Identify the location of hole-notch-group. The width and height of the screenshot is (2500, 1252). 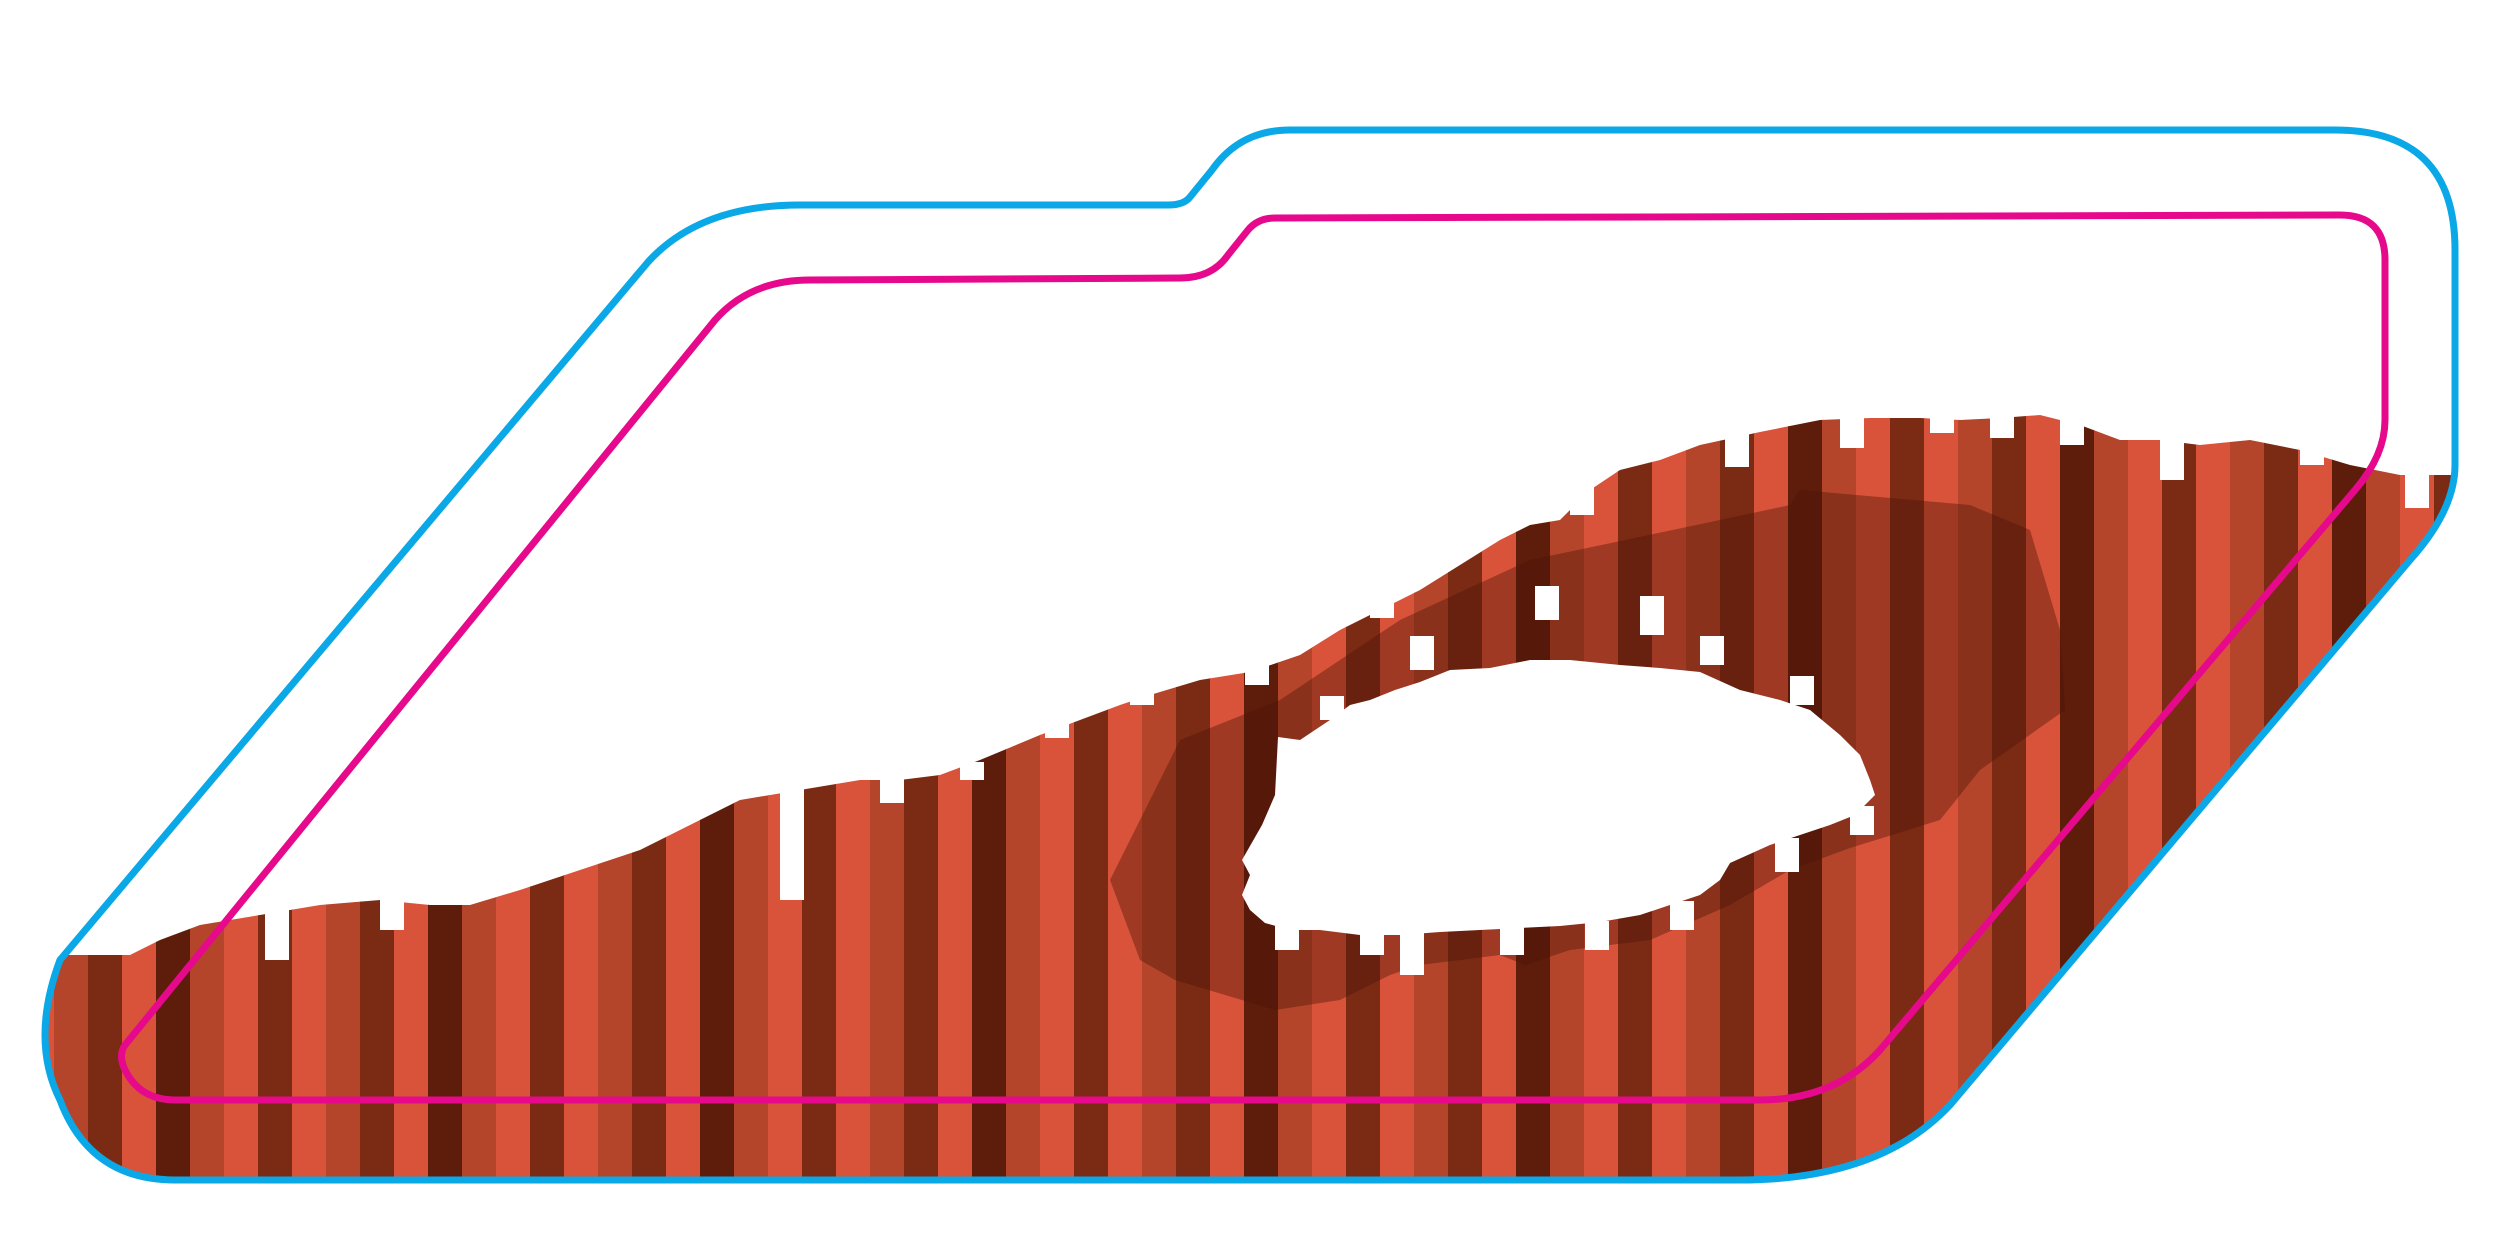
(1544, 780).